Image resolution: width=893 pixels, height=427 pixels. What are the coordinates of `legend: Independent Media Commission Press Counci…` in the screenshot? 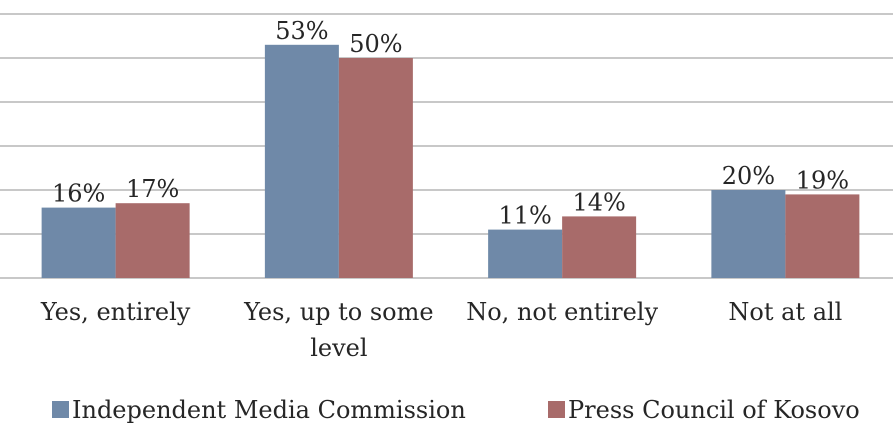 It's located at (456, 410).